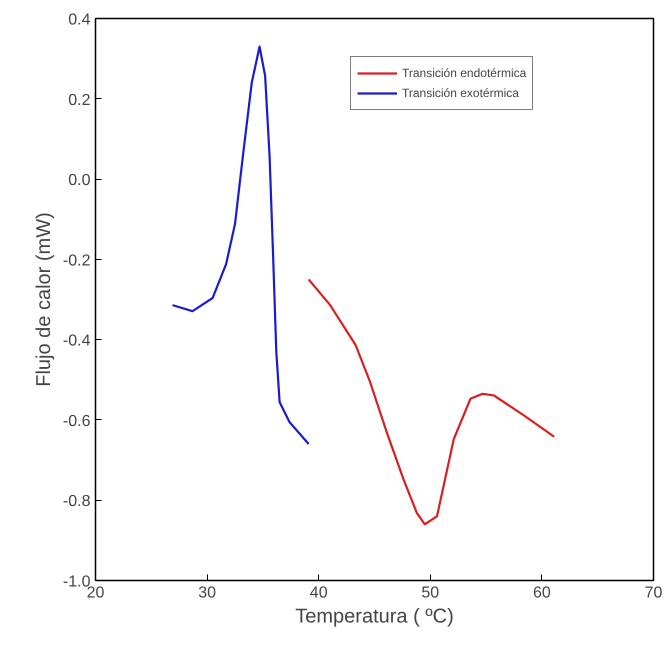  What do you see at coordinates (207, 593) in the screenshot?
I see `x-tick-label: 30` at bounding box center [207, 593].